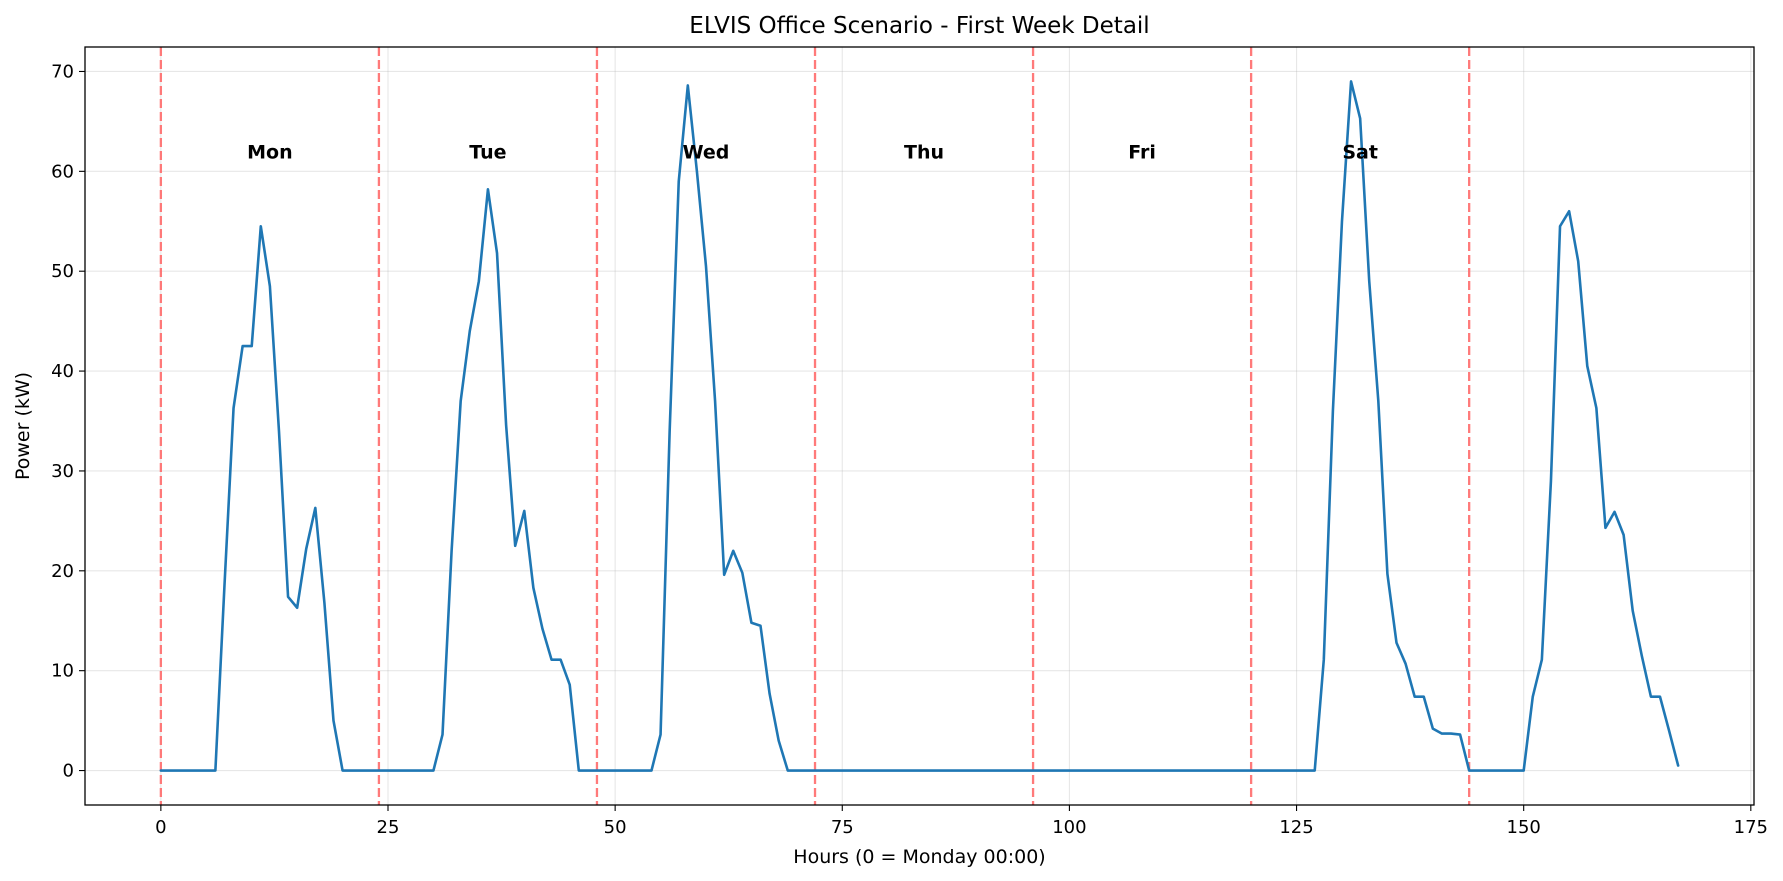  I want to click on day-label: Fri, so click(1142, 152).